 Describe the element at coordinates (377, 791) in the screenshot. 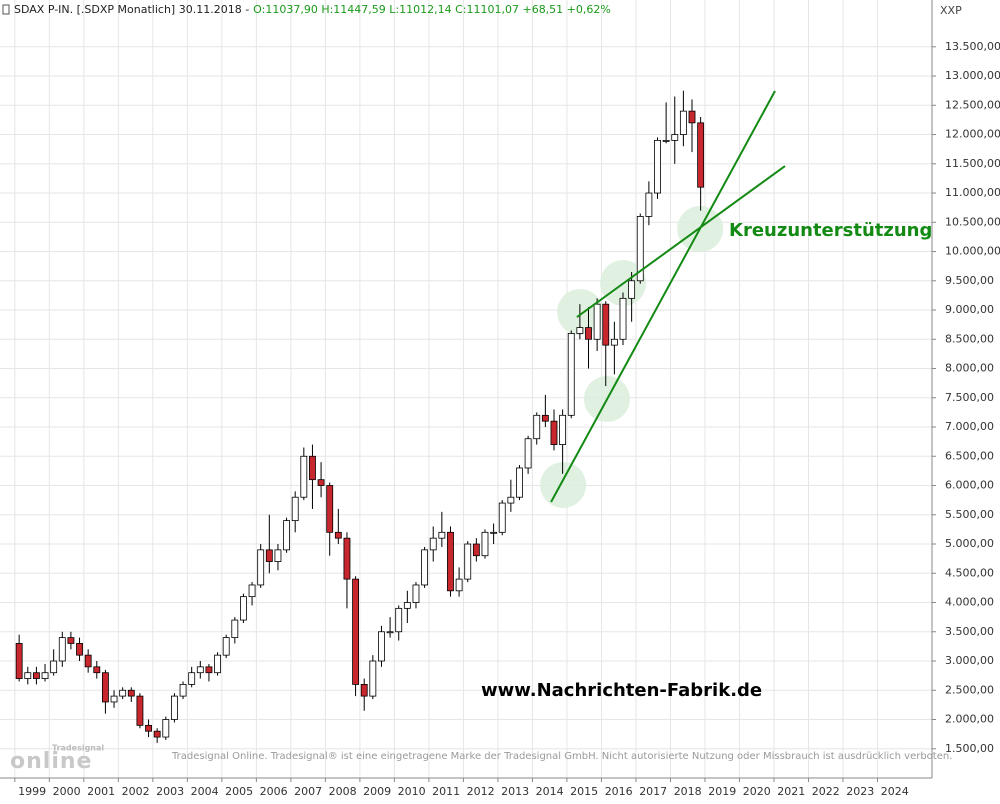

I see `x-tick-label: 2009` at that location.